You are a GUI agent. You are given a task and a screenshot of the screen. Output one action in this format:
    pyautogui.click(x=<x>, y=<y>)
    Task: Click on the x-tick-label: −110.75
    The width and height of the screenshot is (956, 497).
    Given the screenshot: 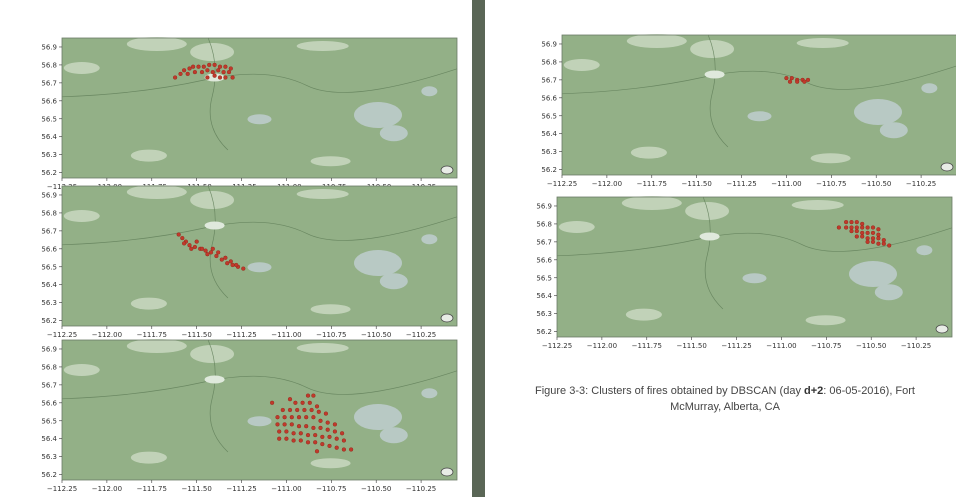 What is the action you would take?
    pyautogui.click(x=826, y=346)
    